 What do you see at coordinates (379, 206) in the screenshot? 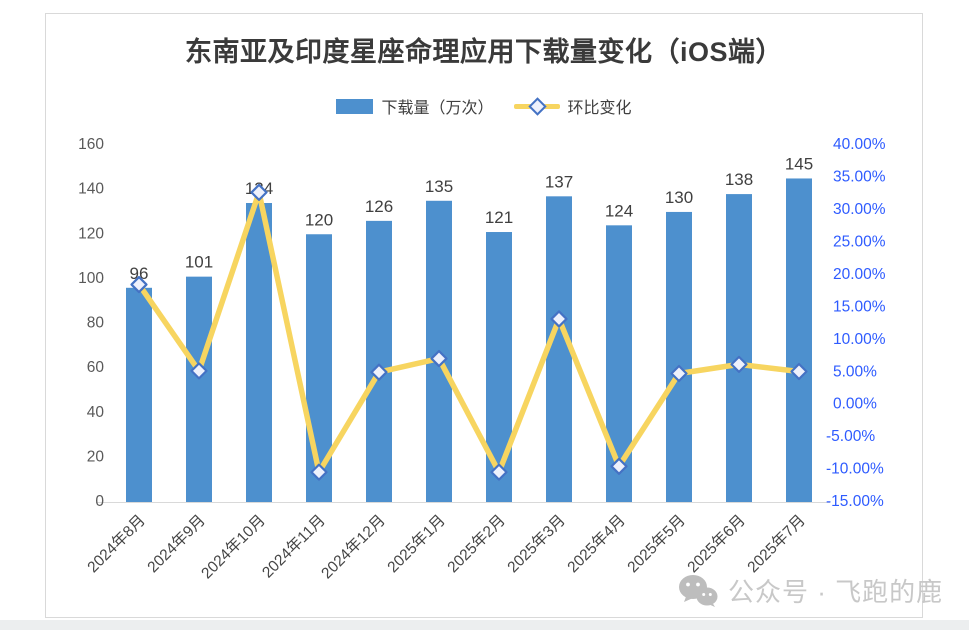
I see `bar-value-label: 126` at bounding box center [379, 206].